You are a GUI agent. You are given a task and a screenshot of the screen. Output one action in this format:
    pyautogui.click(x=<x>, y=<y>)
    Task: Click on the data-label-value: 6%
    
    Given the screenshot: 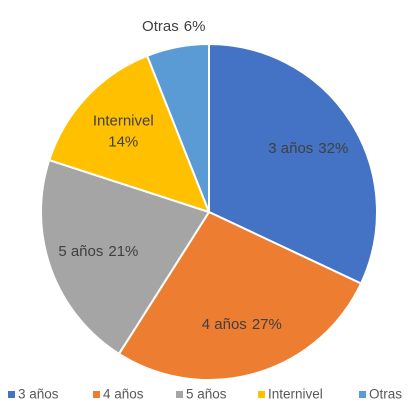 What is the action you would take?
    pyautogui.click(x=195, y=26)
    